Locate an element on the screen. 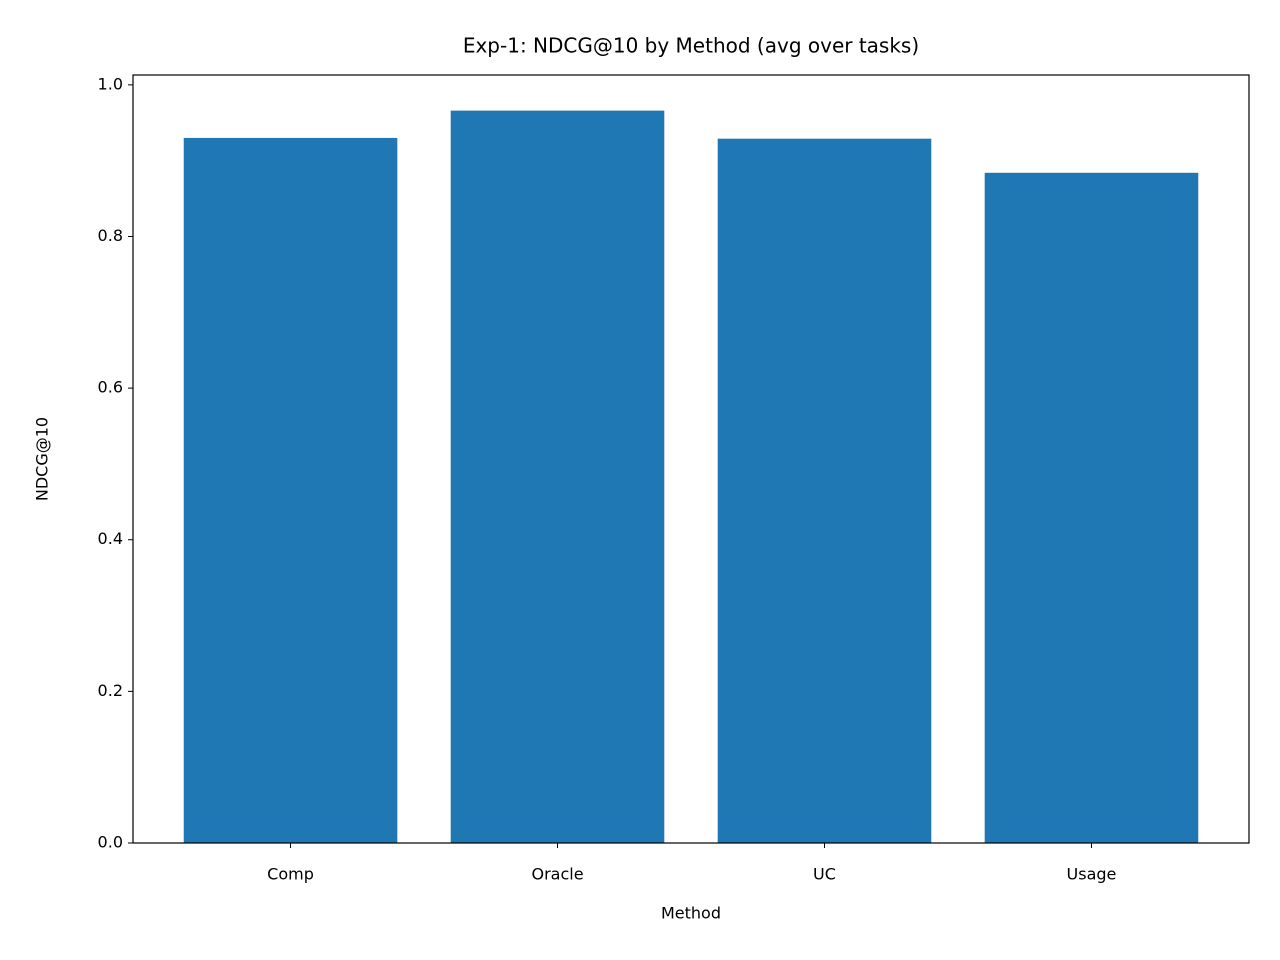 This screenshot has width=1280, height=960. x-tick-label: Usage is located at coordinates (1092, 874).